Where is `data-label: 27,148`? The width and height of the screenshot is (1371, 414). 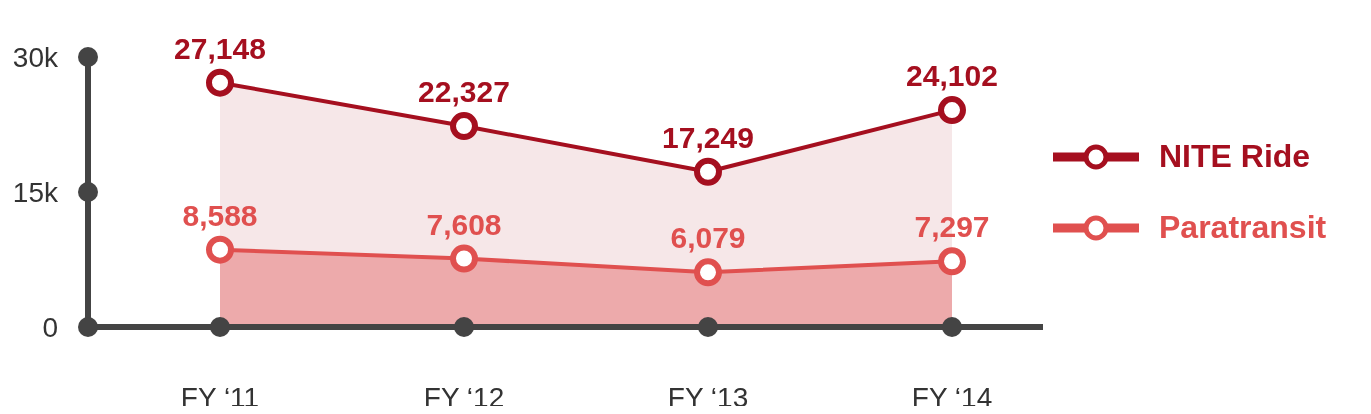 data-label: 27,148 is located at coordinates (220, 48).